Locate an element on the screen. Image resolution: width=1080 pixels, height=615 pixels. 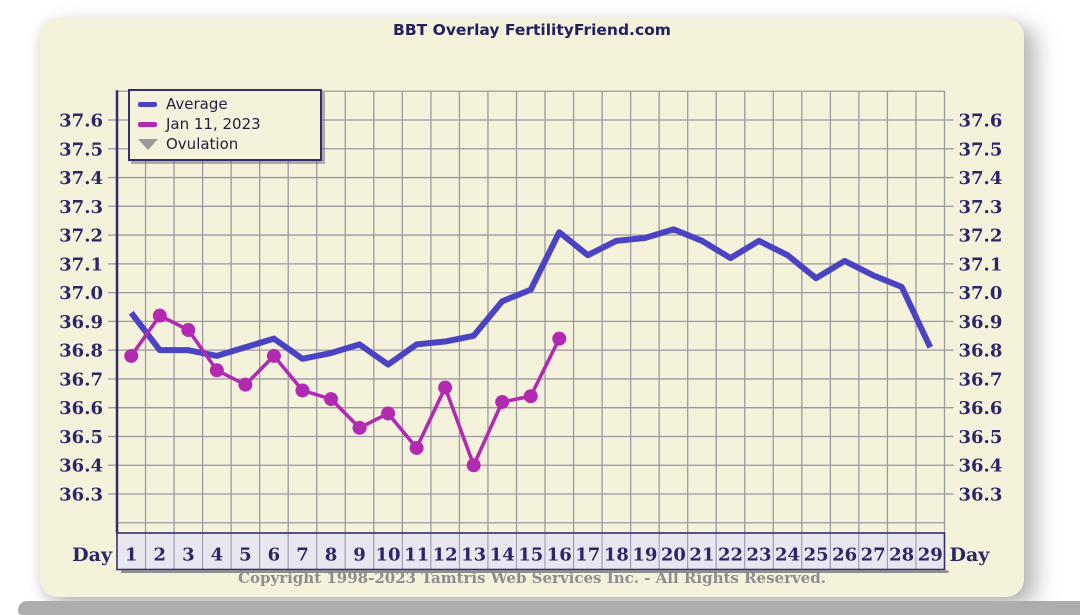
ovulation-triangle-icon is located at coordinates (148, 144).